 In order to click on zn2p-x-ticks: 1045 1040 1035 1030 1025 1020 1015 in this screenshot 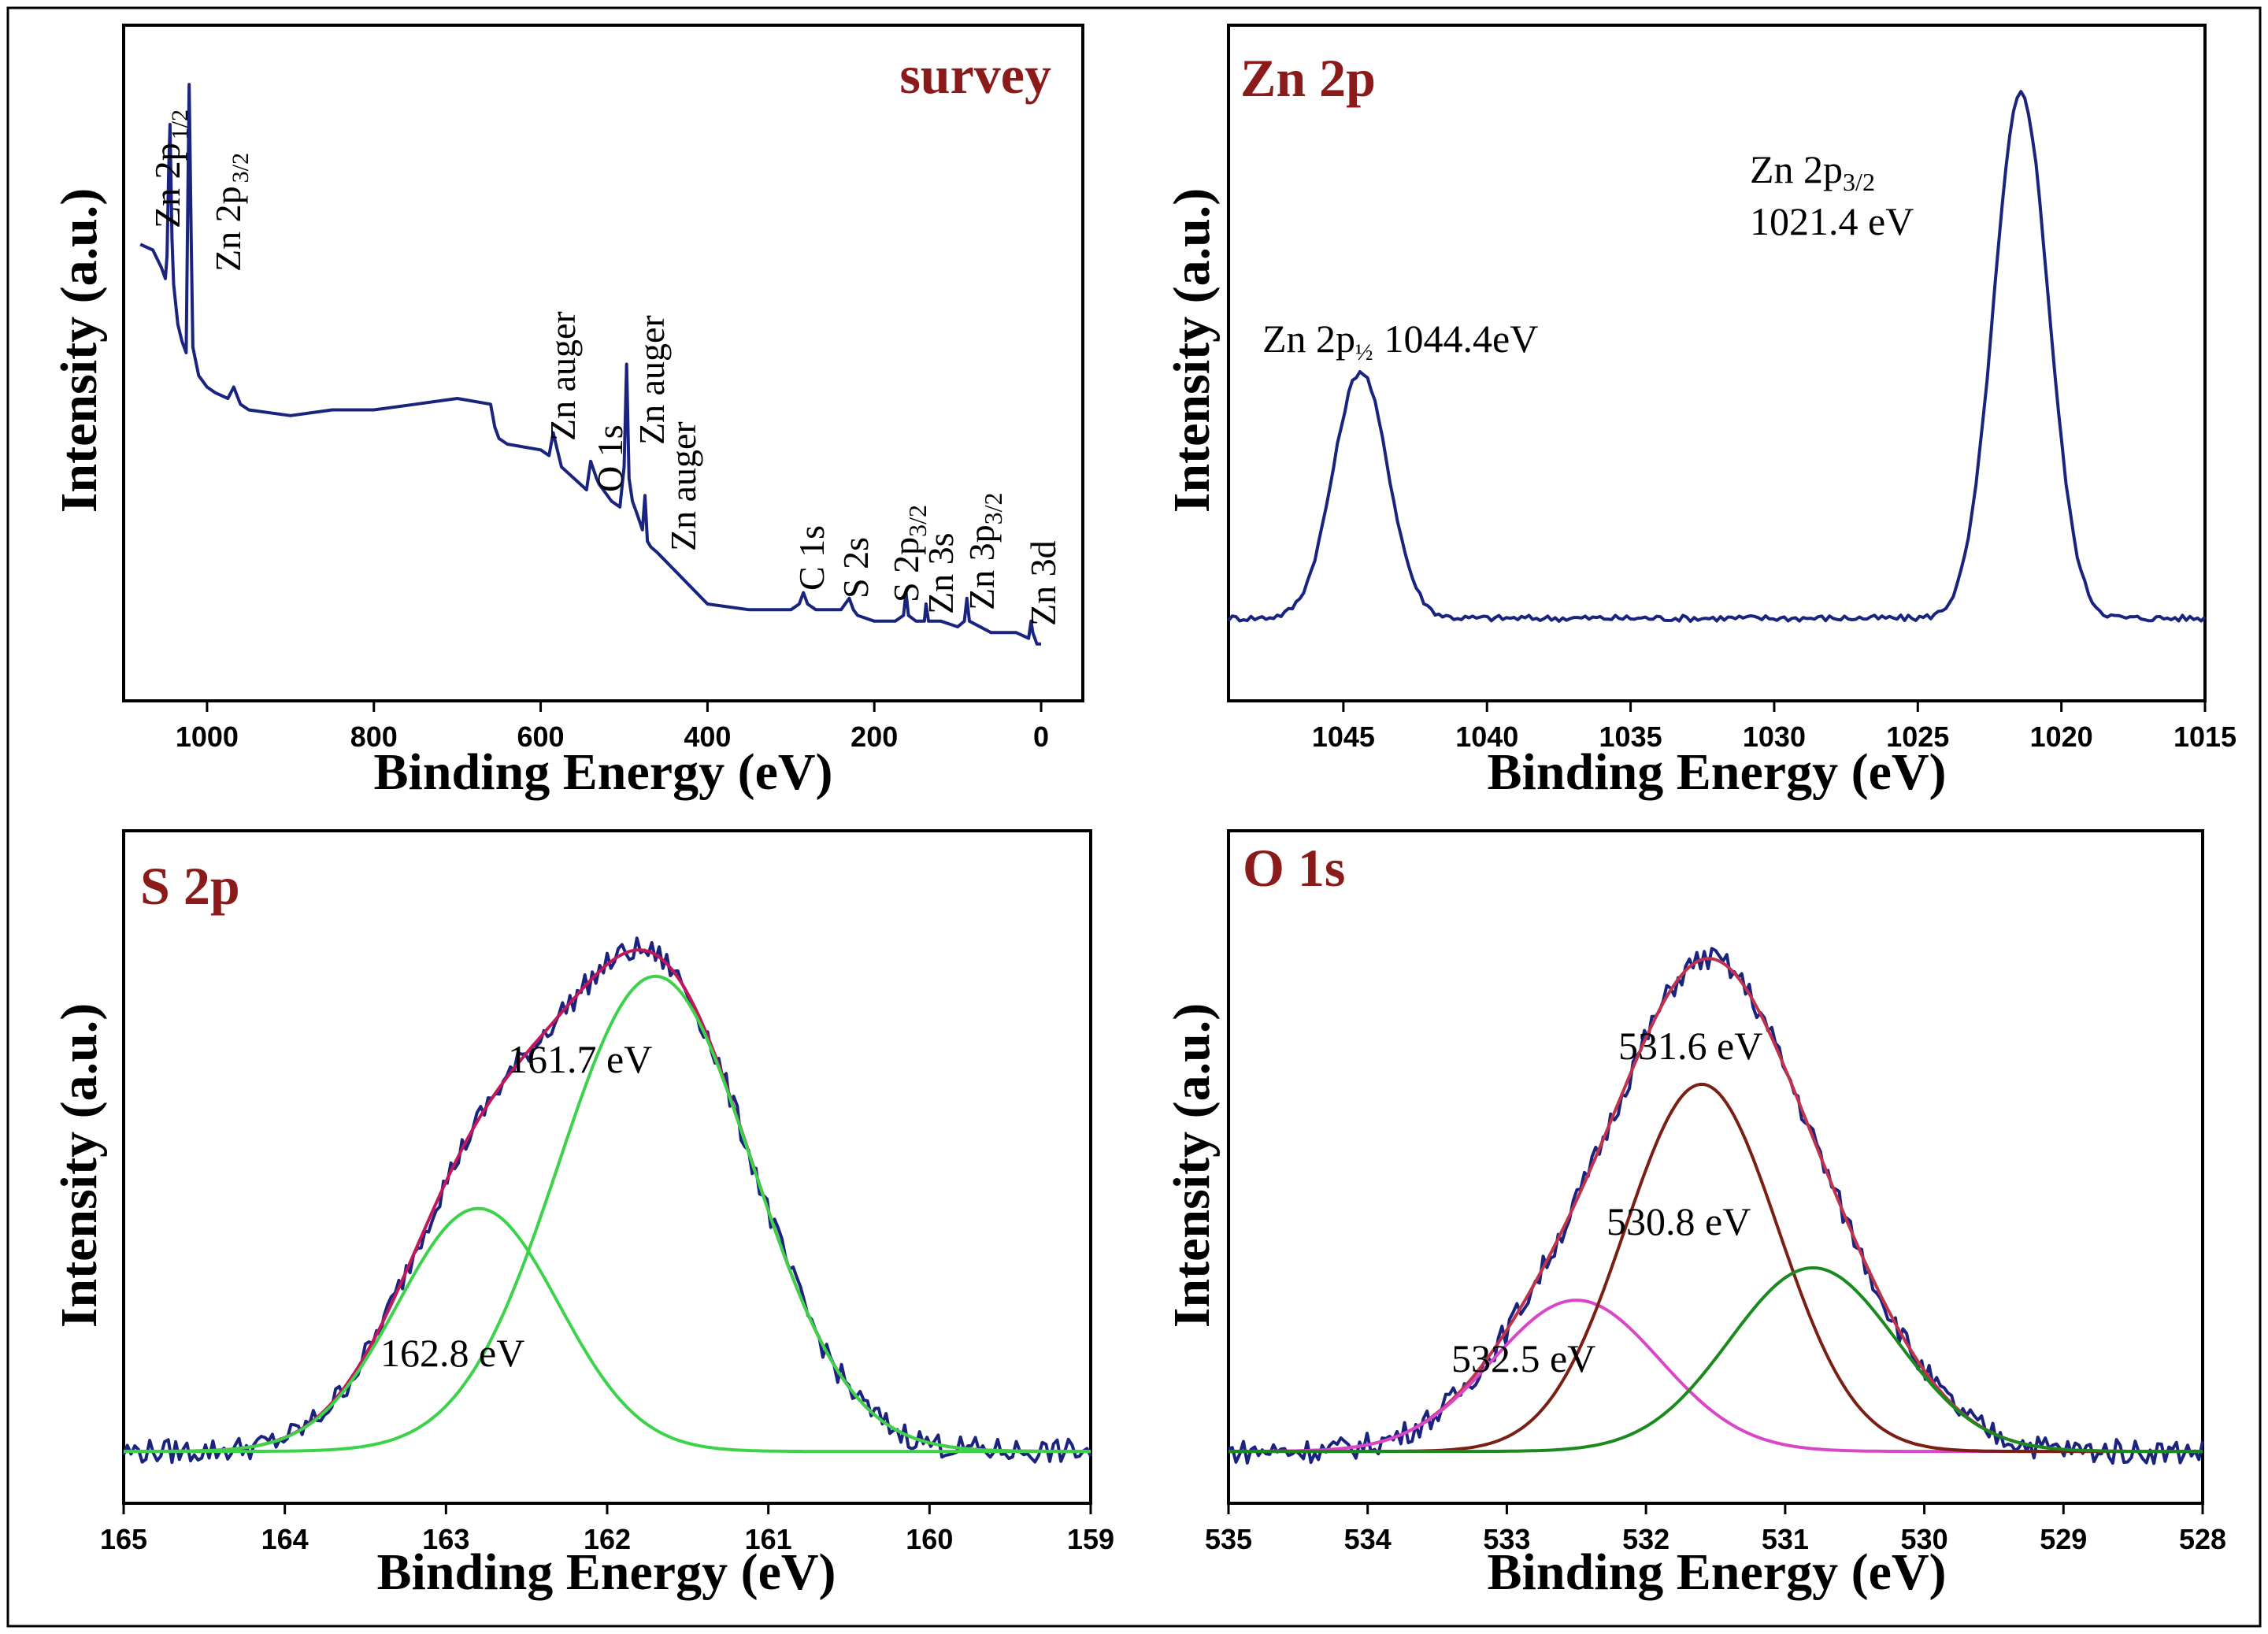, I will do `click(1774, 727)`.